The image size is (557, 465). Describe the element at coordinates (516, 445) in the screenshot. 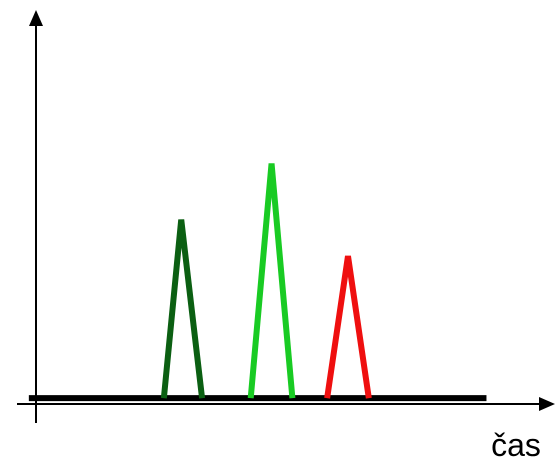

I see `x-axis-label: čas` at that location.